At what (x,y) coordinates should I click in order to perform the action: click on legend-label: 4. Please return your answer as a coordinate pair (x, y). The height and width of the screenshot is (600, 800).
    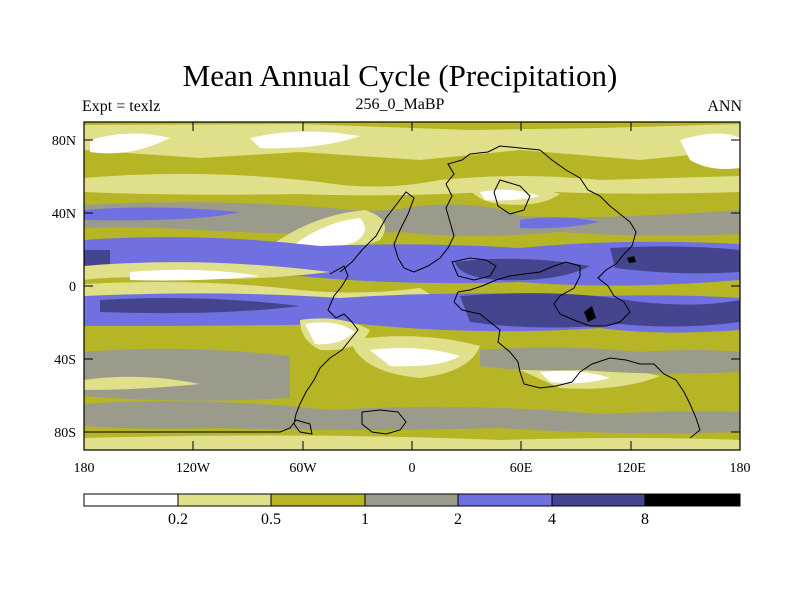
    Looking at the image, I should click on (552, 519).